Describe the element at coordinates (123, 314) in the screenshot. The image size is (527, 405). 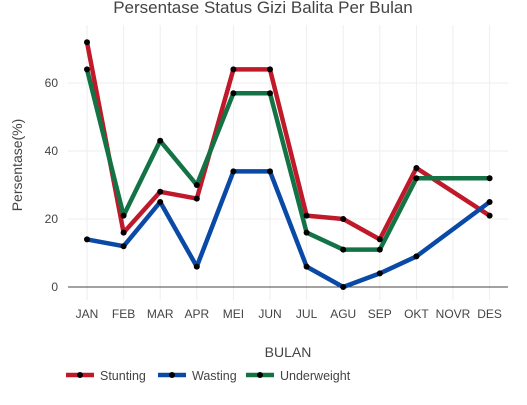
I see `x-tick-label: FEB` at that location.